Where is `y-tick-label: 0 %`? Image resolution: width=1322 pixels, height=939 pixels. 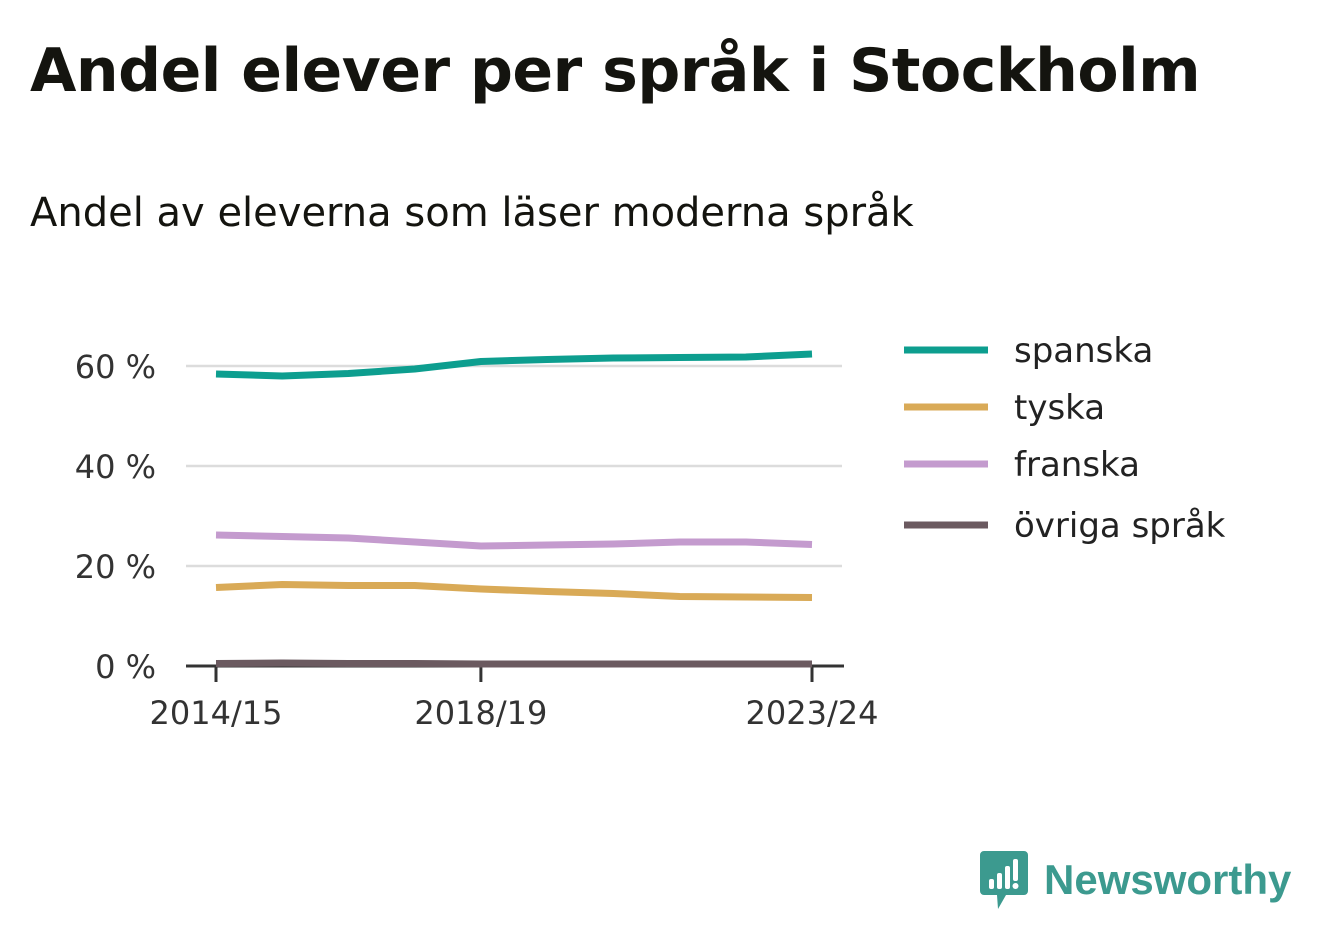
y-tick-label: 0 % is located at coordinates (125, 667).